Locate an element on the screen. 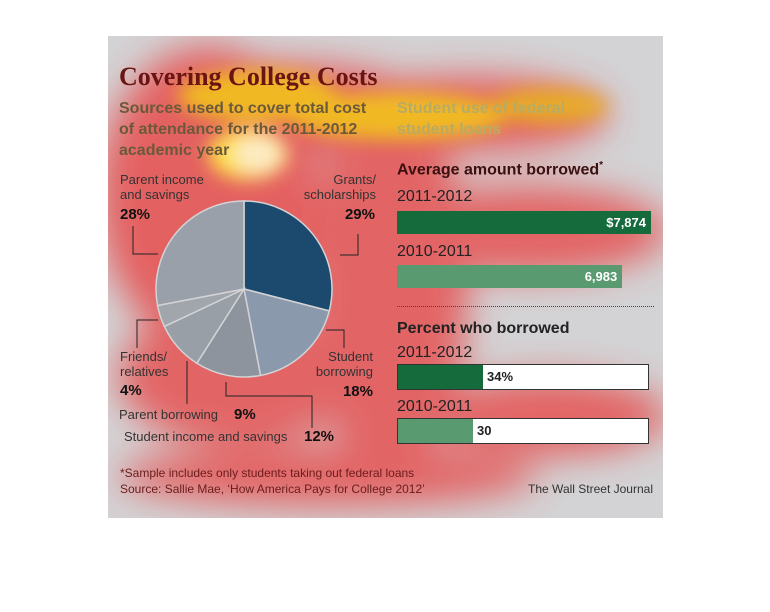 This screenshot has height=612, width=770. percent-bar-value-2010-2011: 30 is located at coordinates (484, 430).